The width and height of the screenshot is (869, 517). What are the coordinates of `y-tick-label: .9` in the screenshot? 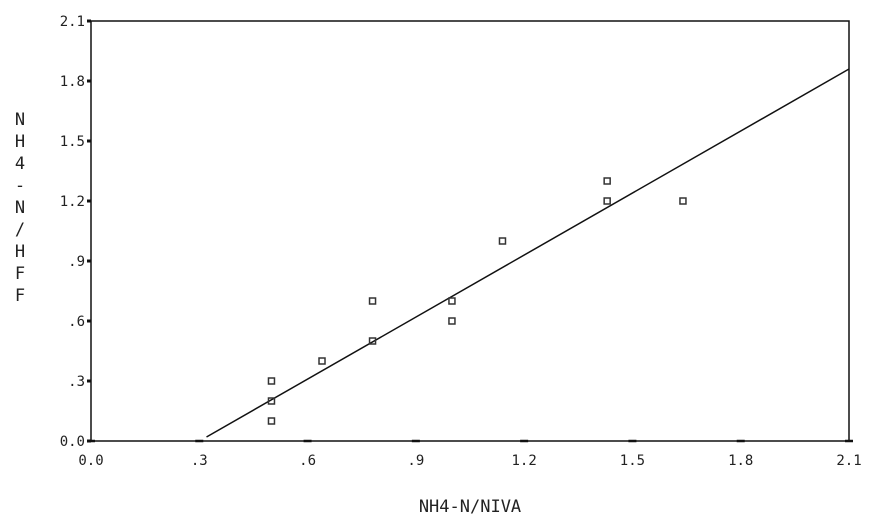 It's located at (76, 262).